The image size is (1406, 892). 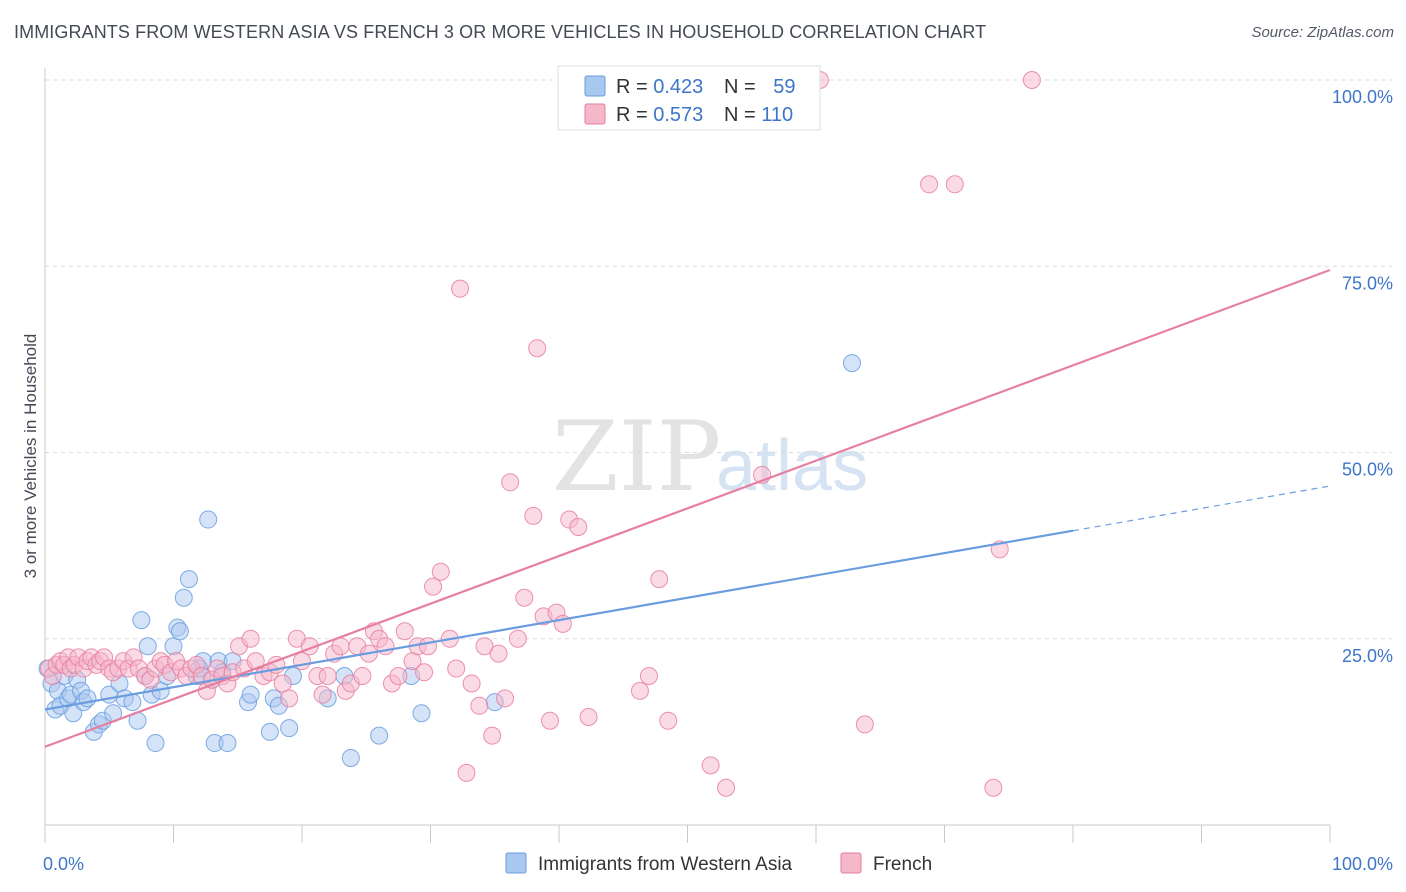 I want to click on x-tick-label-min: 0.0%, so click(x=63, y=864).